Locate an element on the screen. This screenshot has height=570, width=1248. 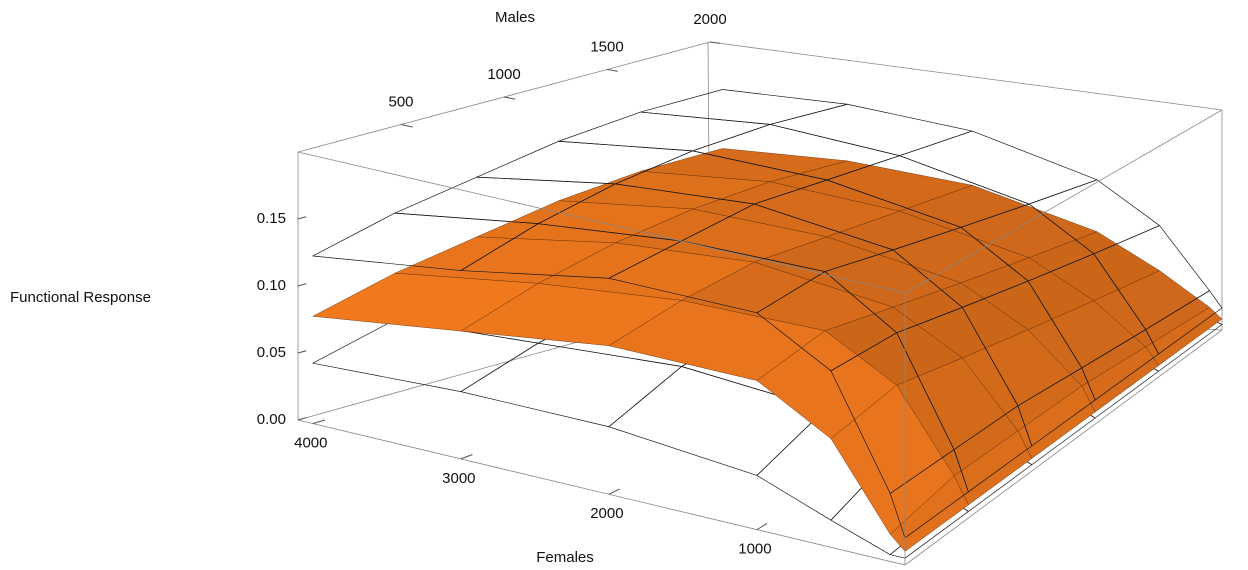
x-tick-label: 1000 is located at coordinates (754, 549).